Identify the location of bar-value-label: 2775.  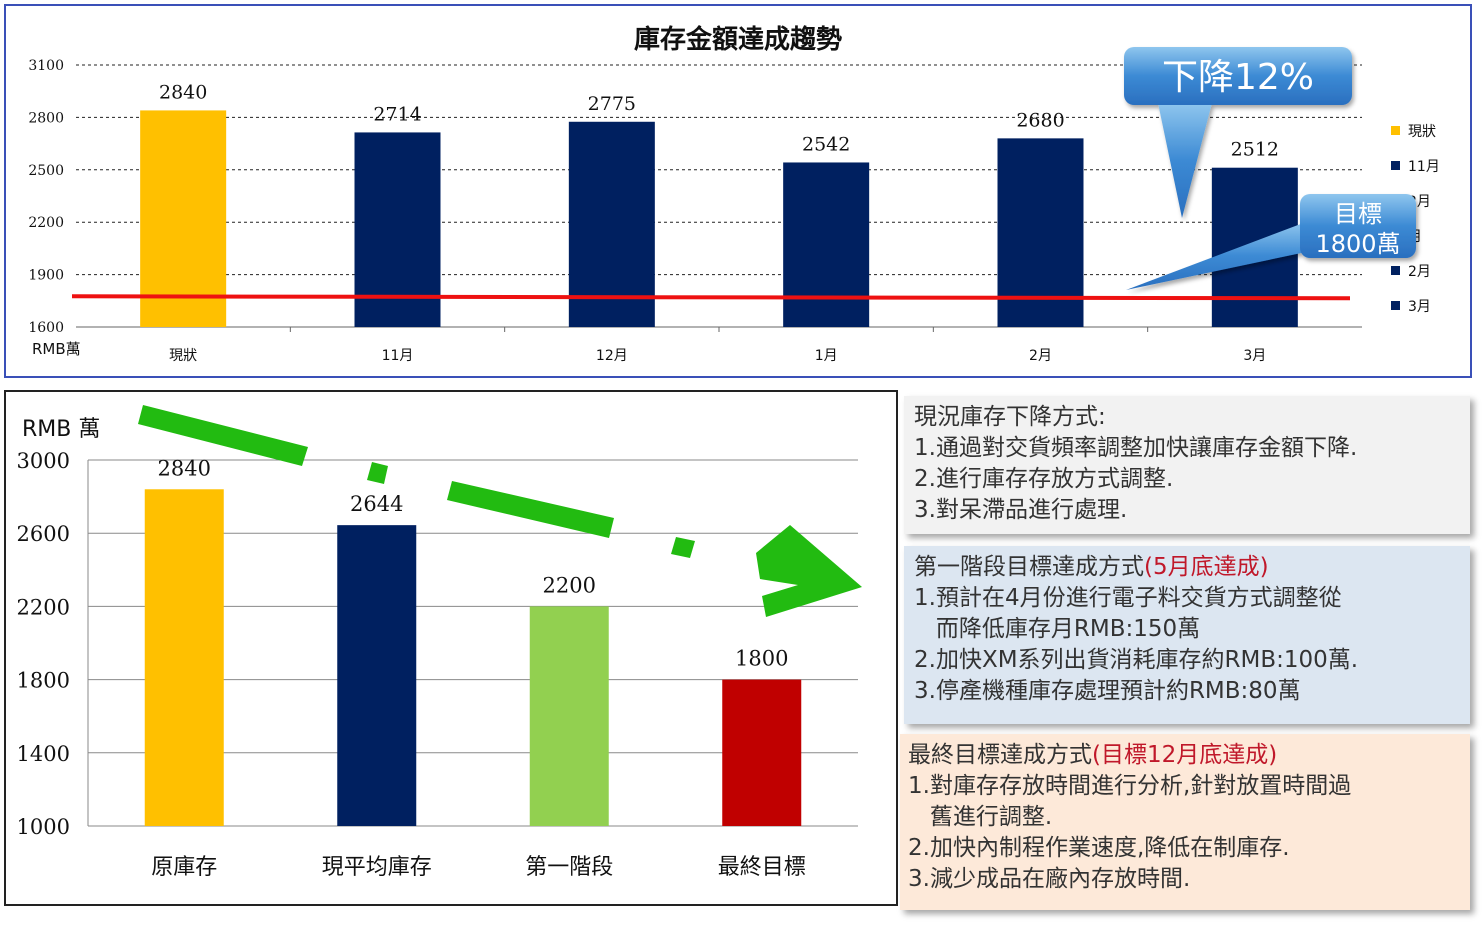
(612, 104).